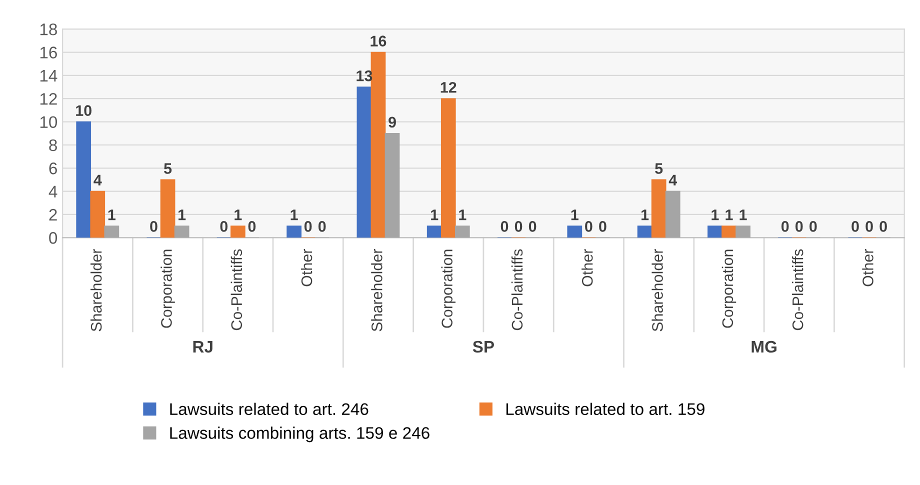 This screenshot has height=485, width=920. I want to click on data-label: 16, so click(378, 41).